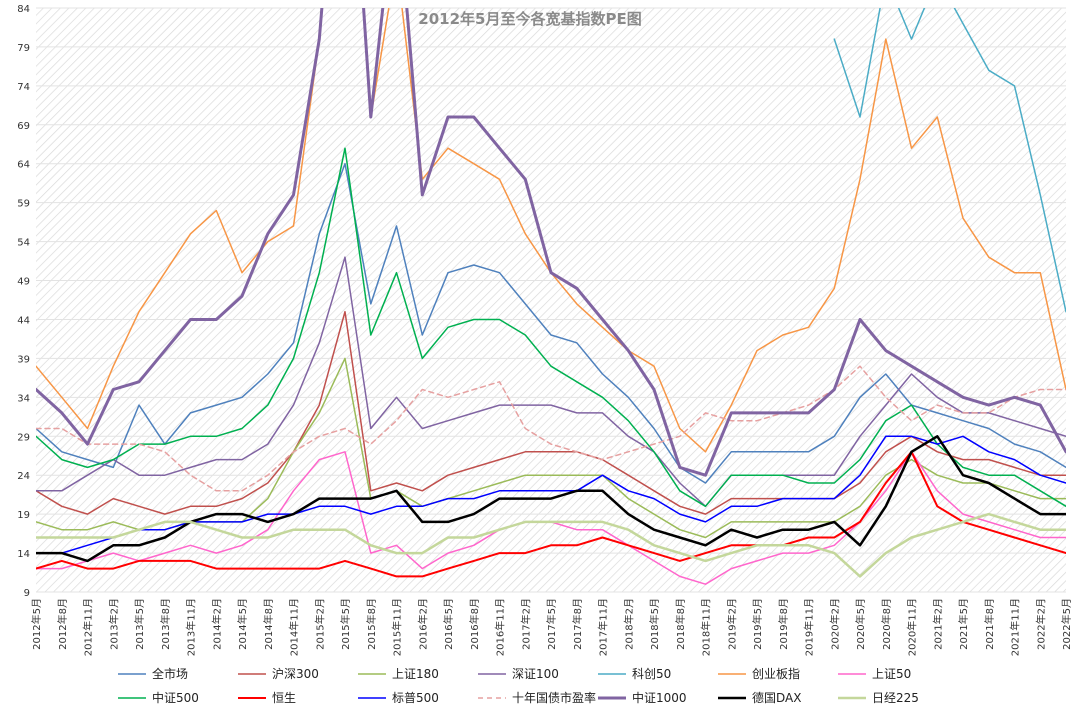 The height and width of the screenshot is (717, 1080). Describe the element at coordinates (23, 87) in the screenshot. I see `y-tick-label: 74` at that location.